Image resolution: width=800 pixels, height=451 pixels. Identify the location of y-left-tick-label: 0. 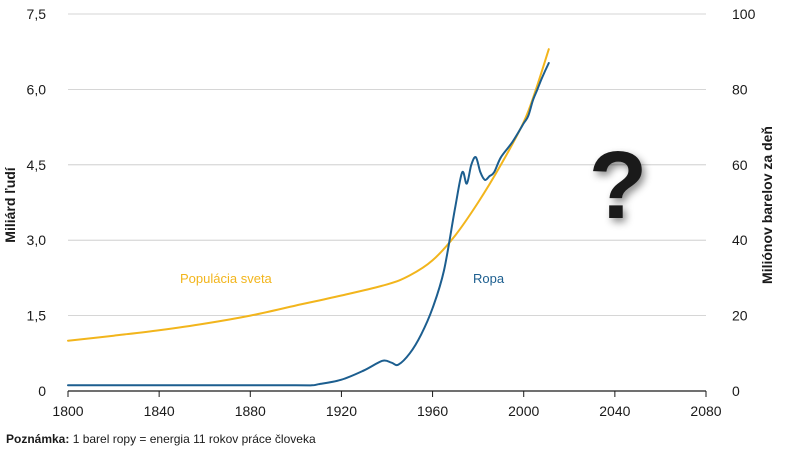
(42, 391).